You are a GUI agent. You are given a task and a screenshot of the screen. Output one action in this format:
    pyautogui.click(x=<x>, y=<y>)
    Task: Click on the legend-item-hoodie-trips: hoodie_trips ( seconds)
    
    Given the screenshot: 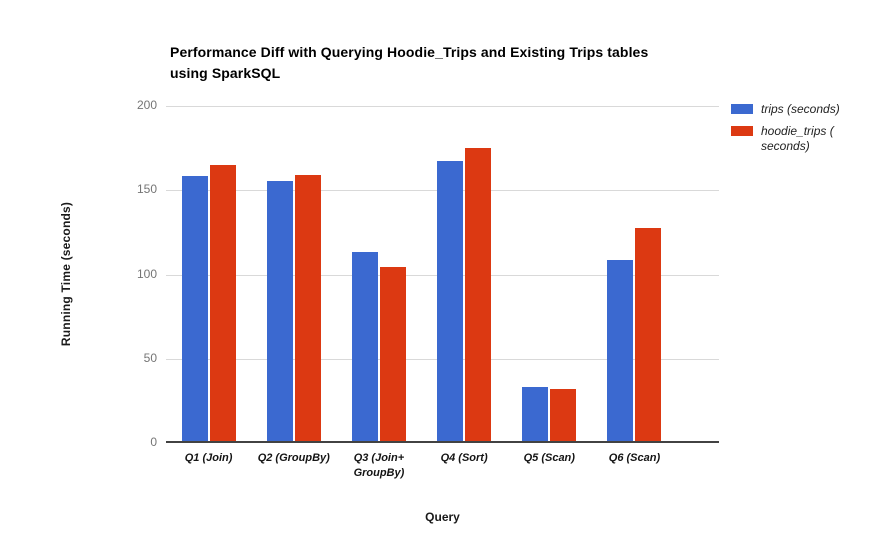 What is the action you would take?
    pyautogui.click(x=806, y=139)
    